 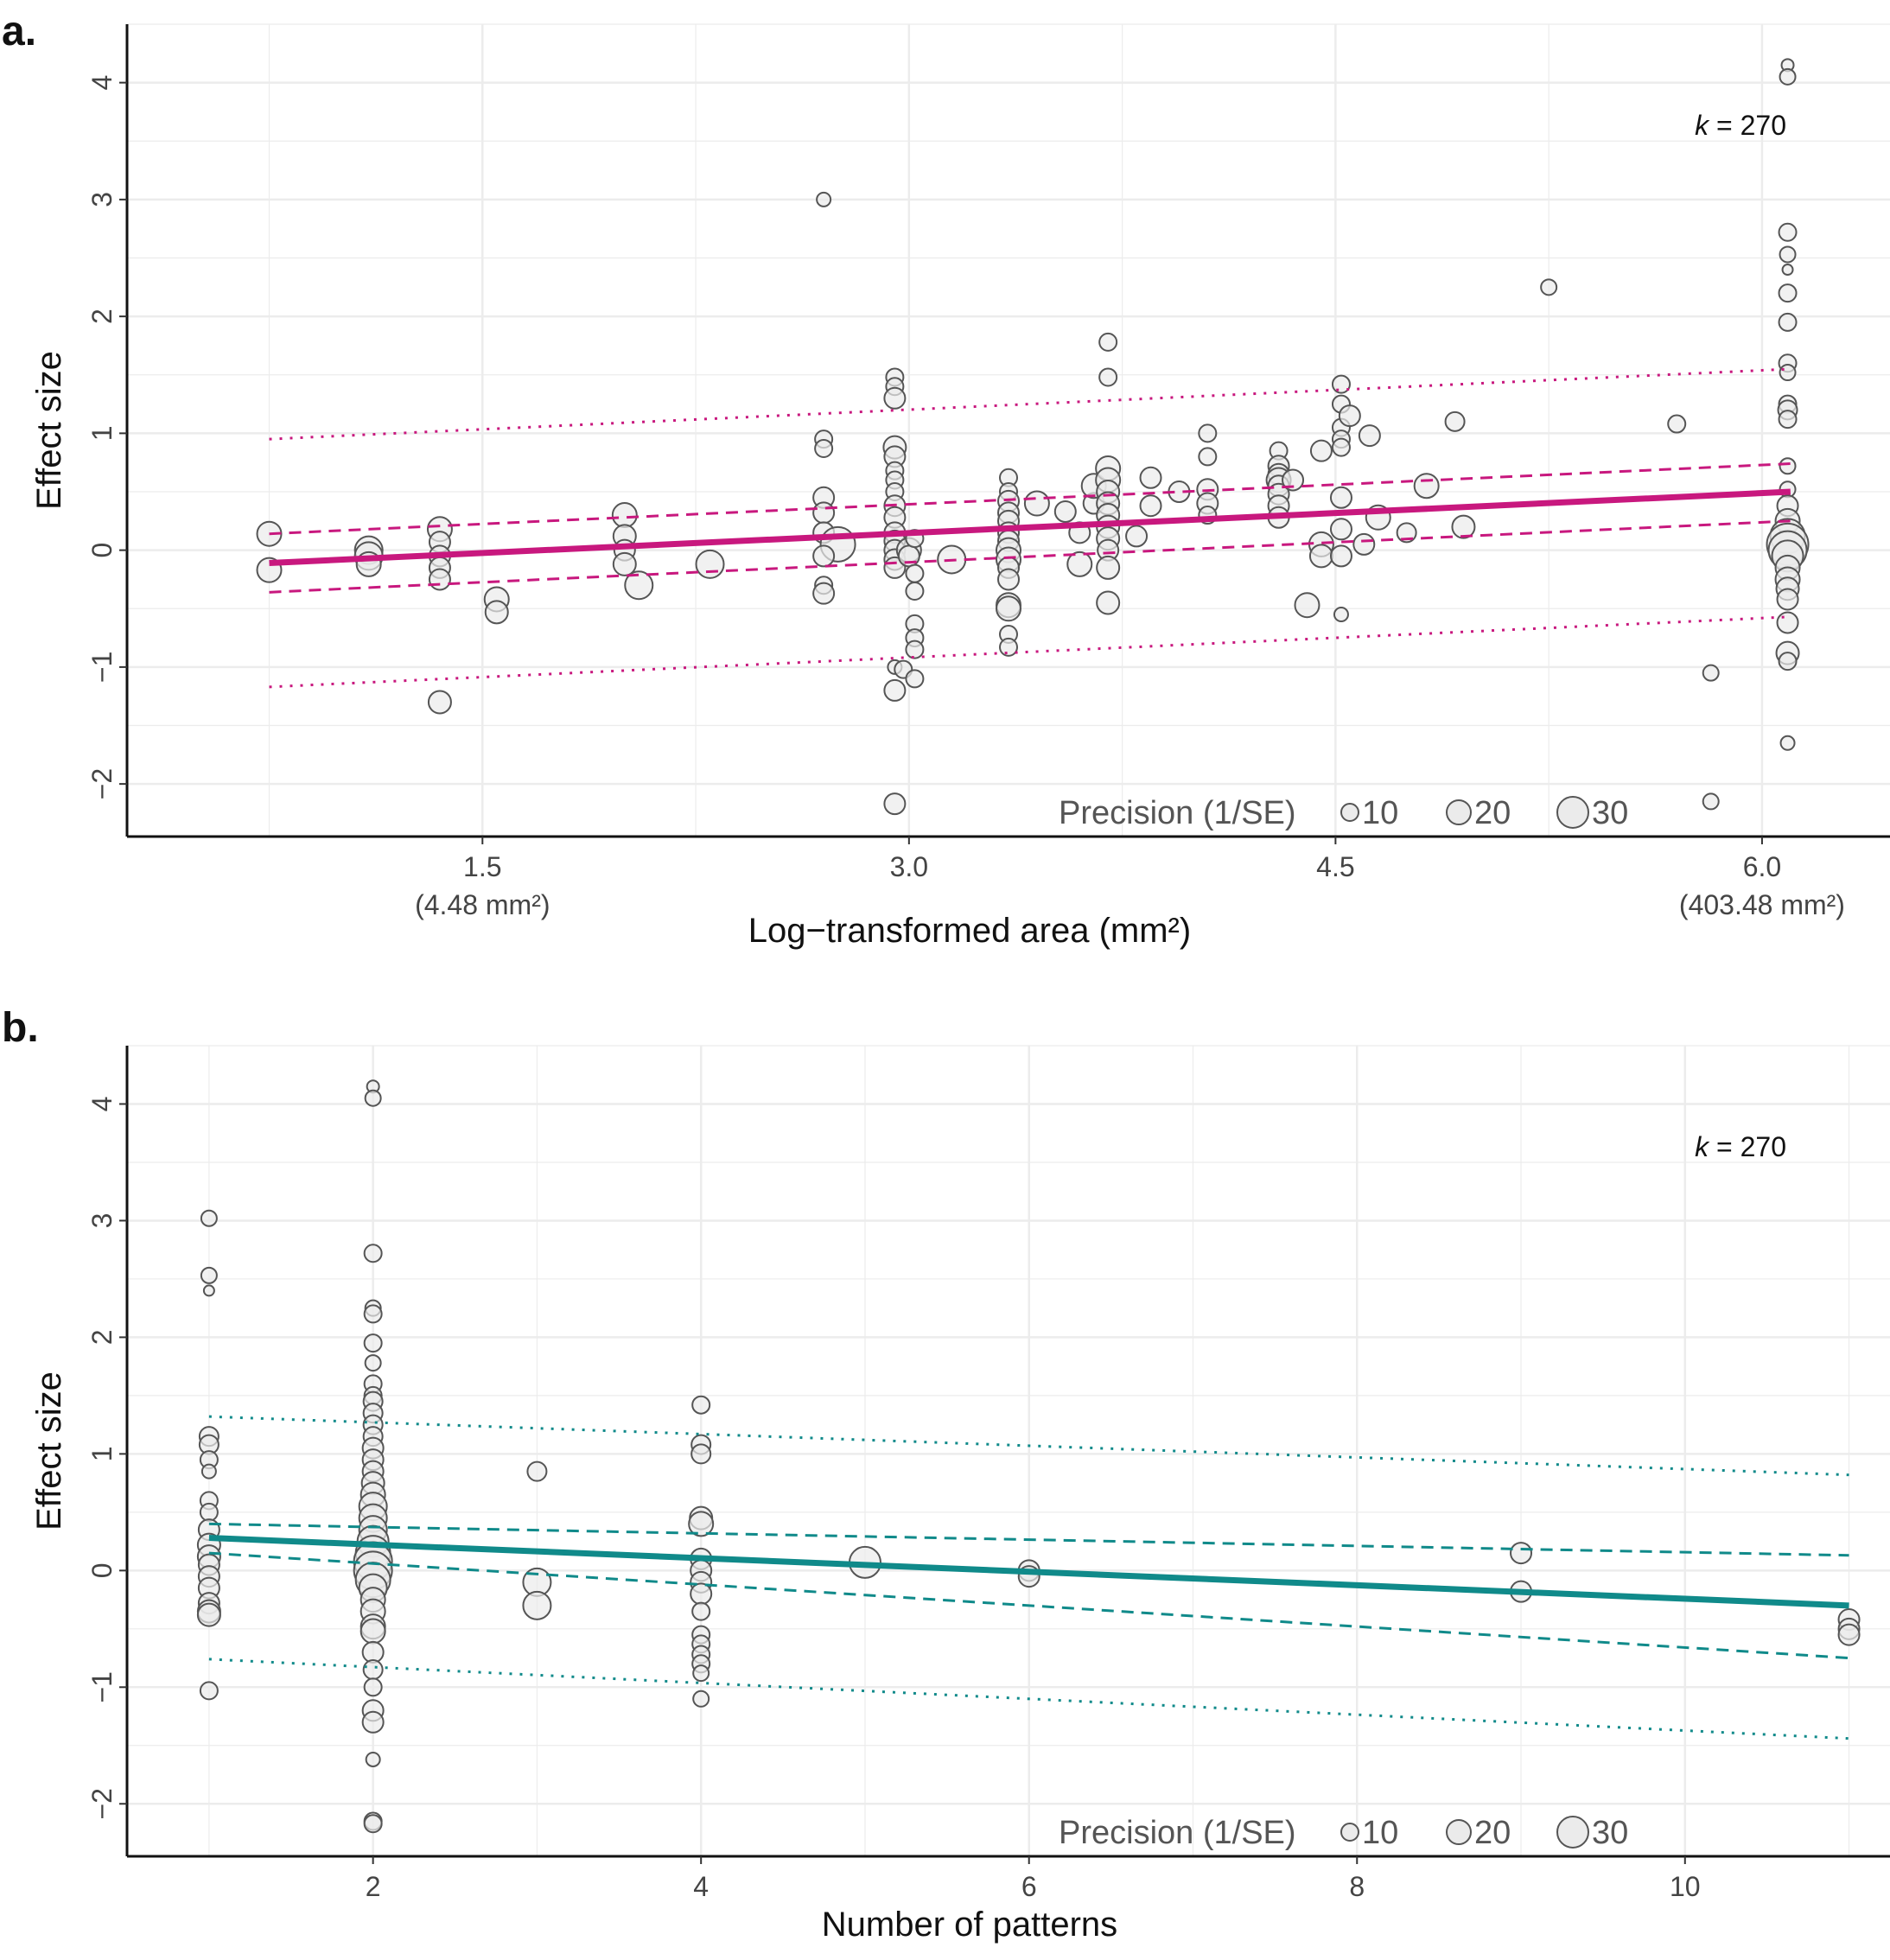 What do you see at coordinates (102, 1570) in the screenshot?
I see `y-tick-label: 0` at bounding box center [102, 1570].